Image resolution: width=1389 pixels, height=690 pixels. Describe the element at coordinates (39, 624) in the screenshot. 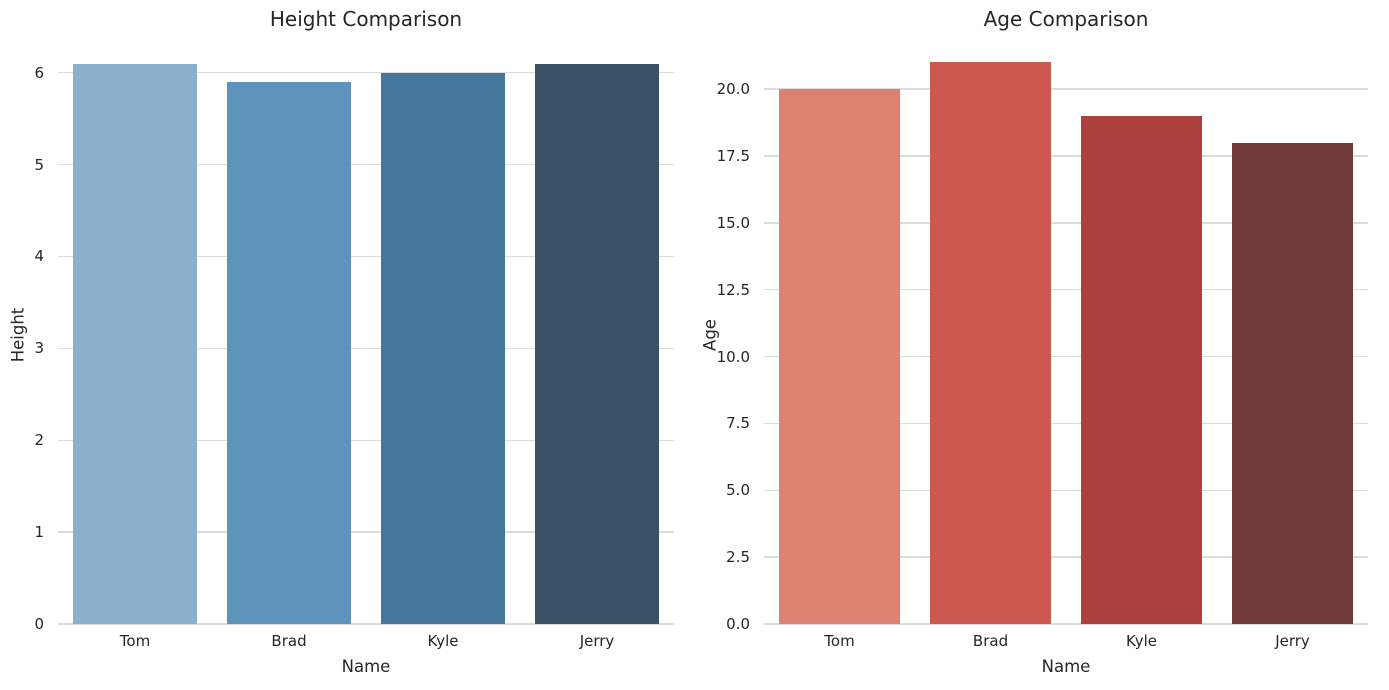

I see `y-tick-label: 0` at that location.